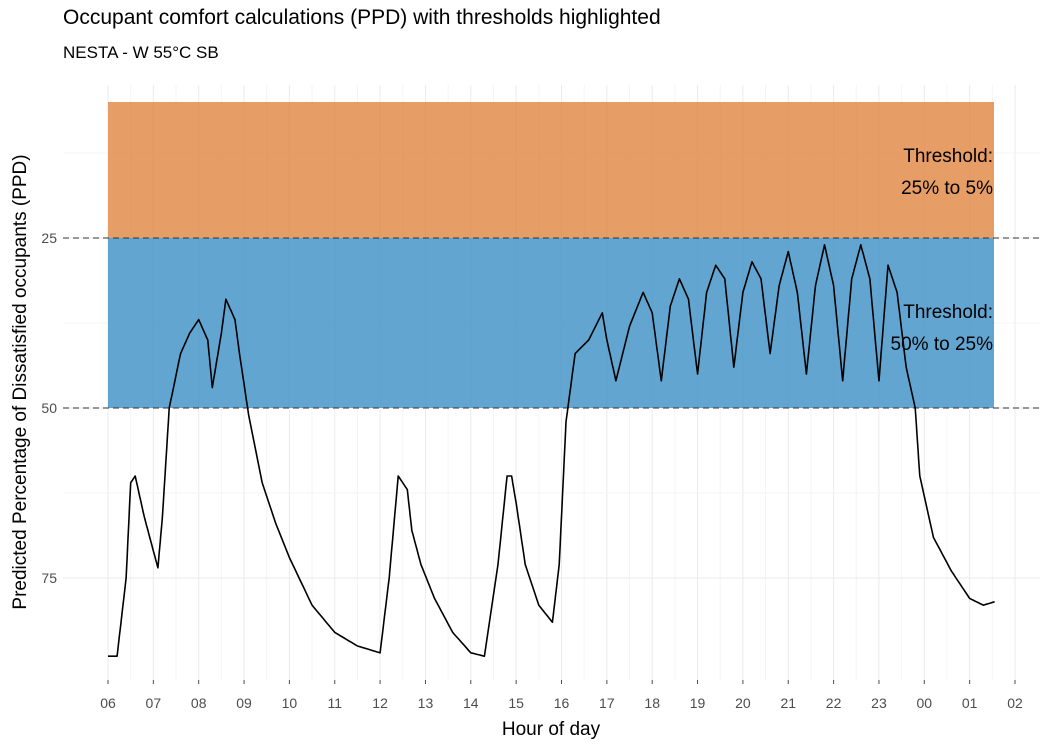 Image resolution: width=1050 pixels, height=750 pixels. I want to click on annotation-lower-line2: 50% to 25%, so click(942, 344).